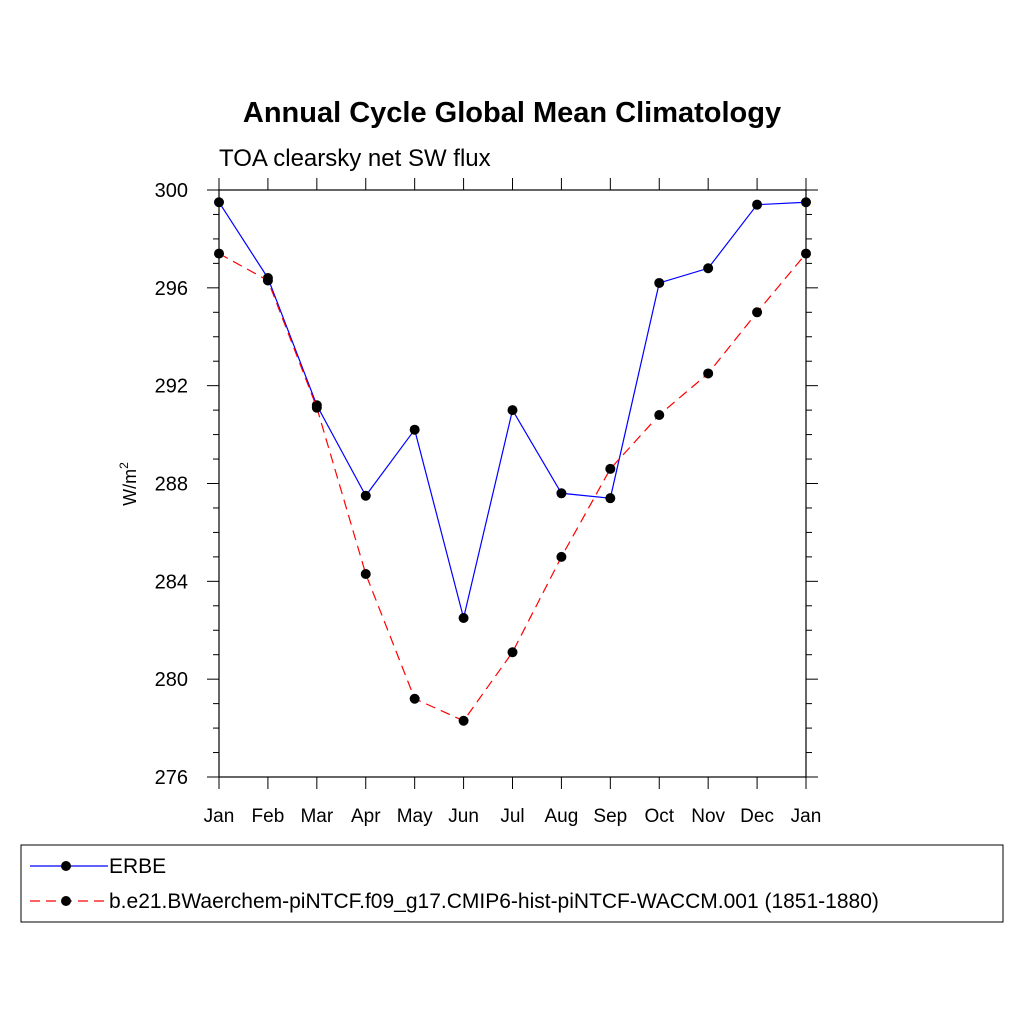 The width and height of the screenshot is (1024, 1024). I want to click on x-tick-label: May, so click(415, 816).